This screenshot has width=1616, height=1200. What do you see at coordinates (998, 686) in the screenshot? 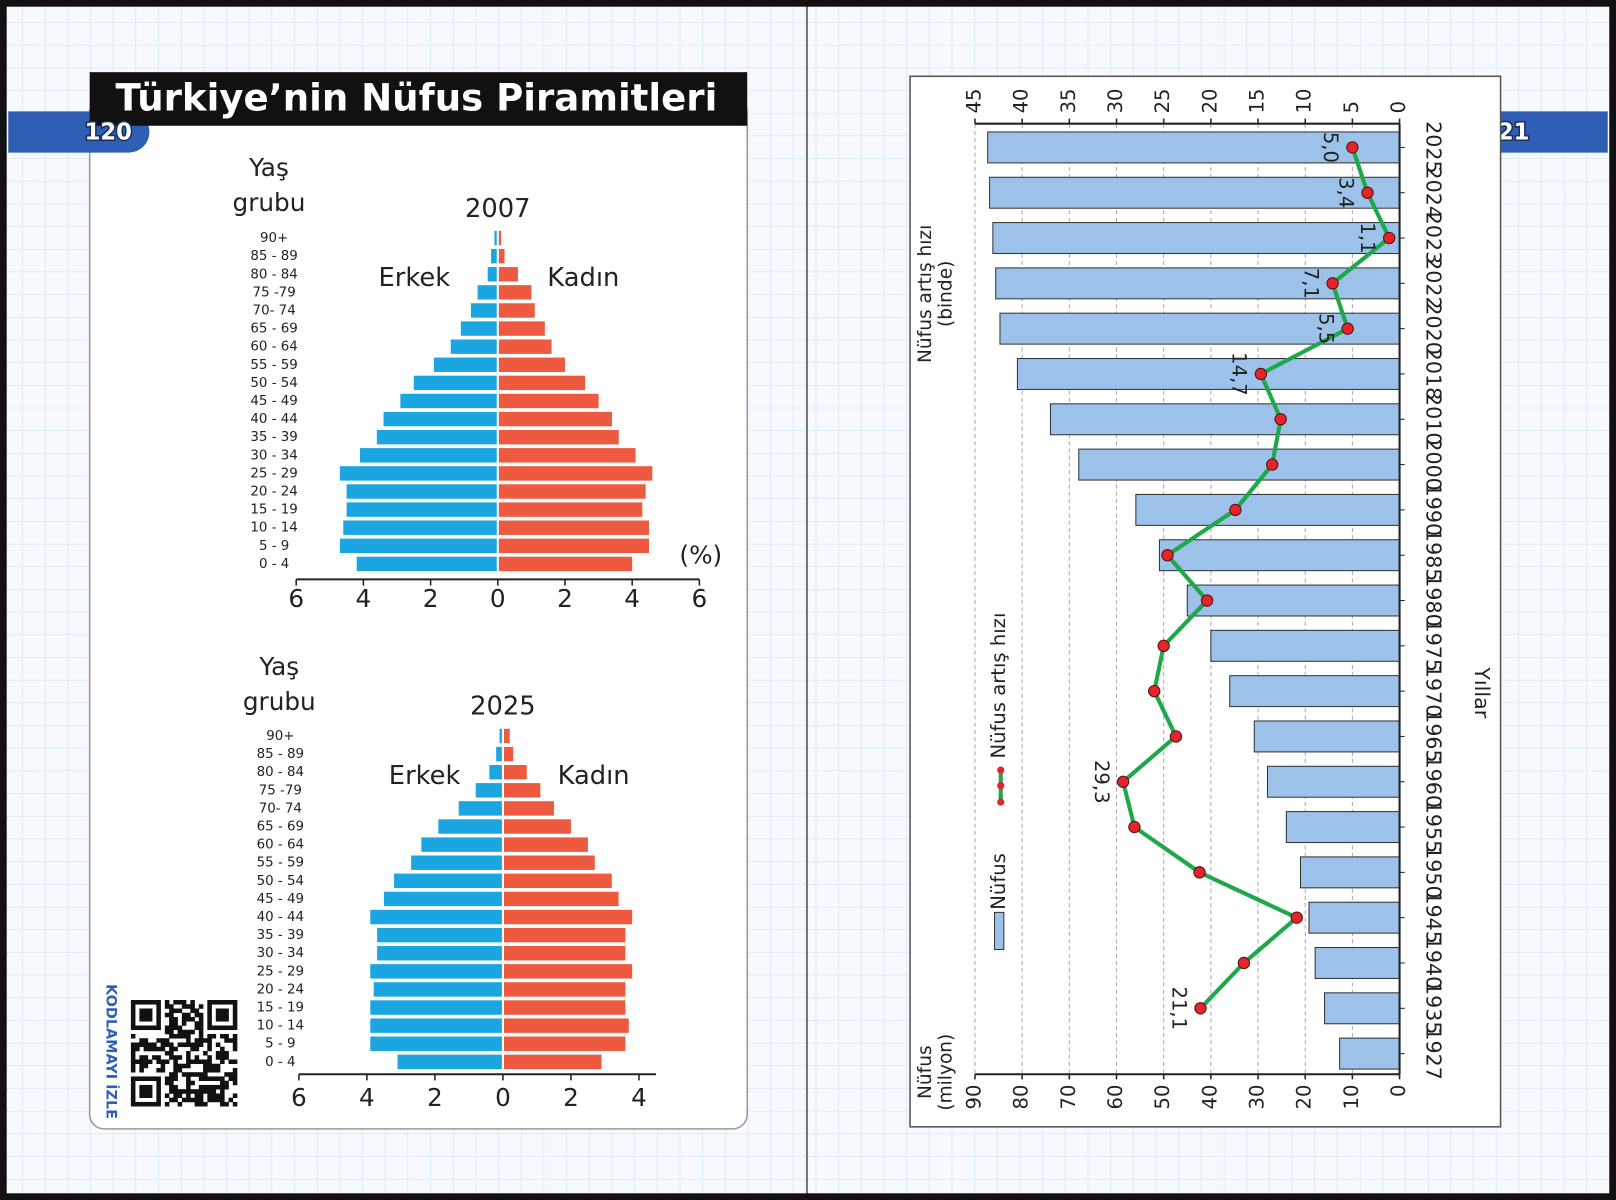
I see `legend-label: Nüfus artış hızı` at bounding box center [998, 686].